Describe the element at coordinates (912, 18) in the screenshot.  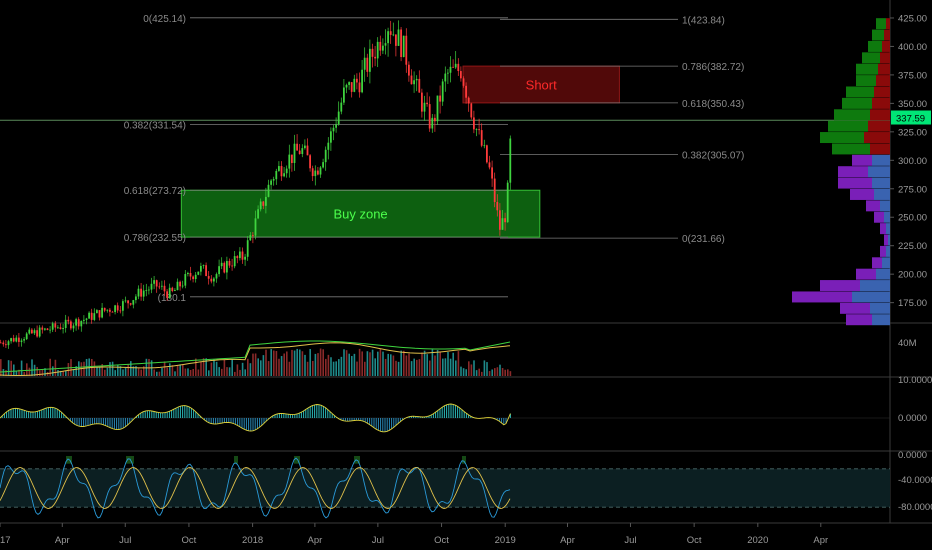
I see `price-tick-label: 425.00` at that location.